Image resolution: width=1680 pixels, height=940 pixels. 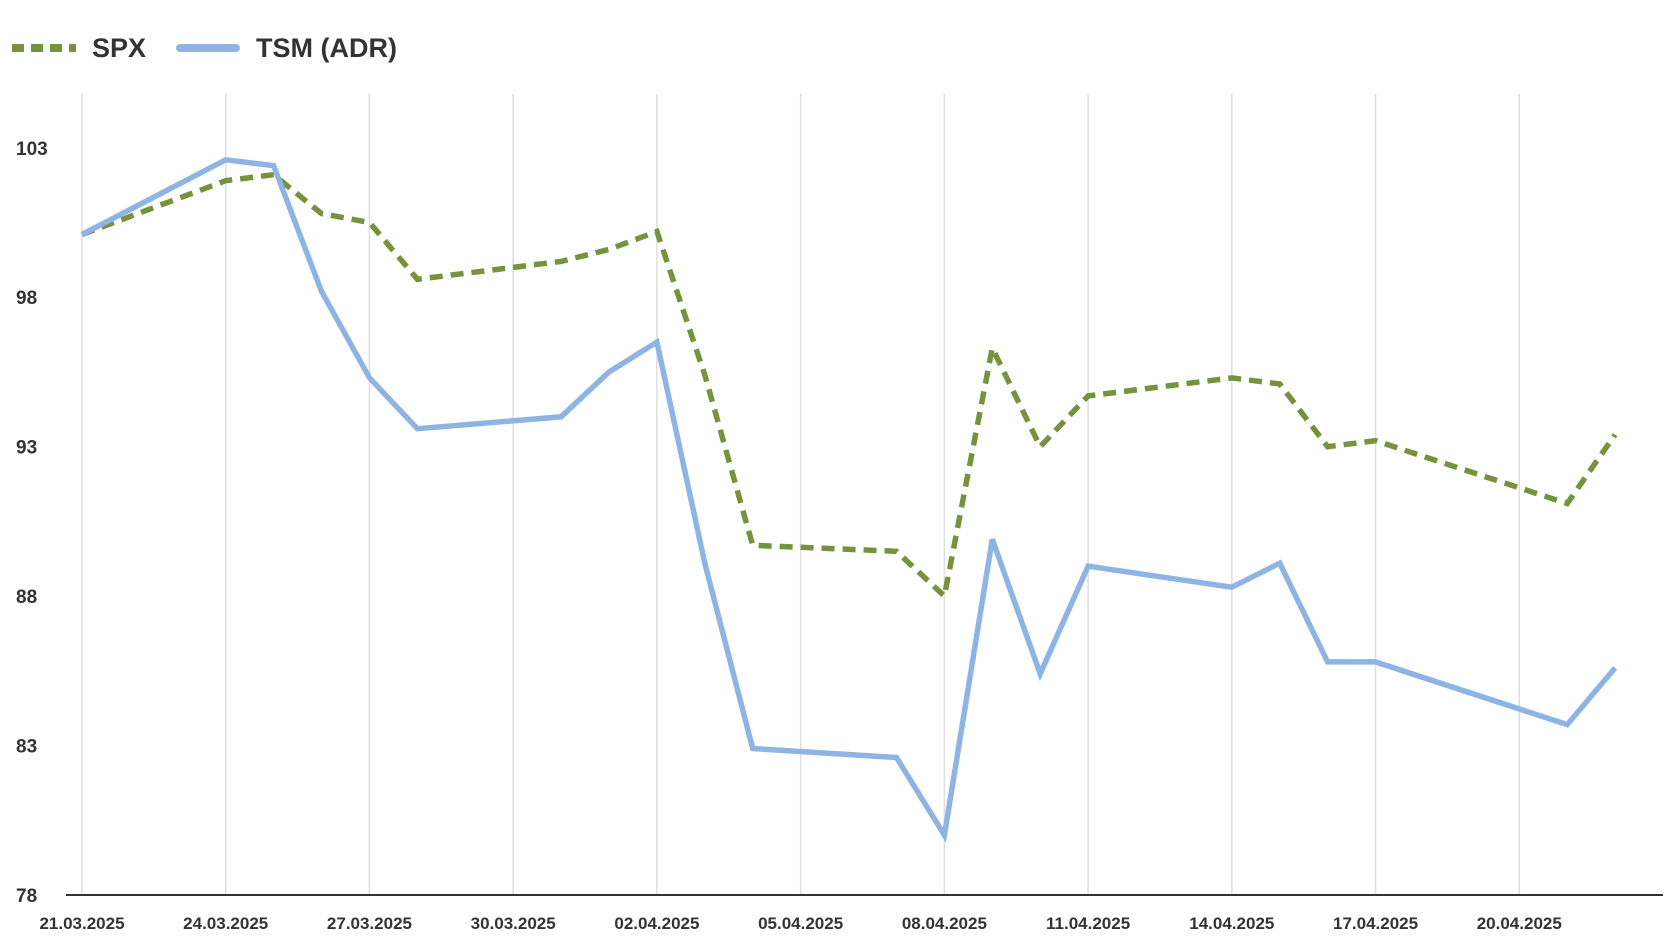 I want to click on x-tick-label: 20.04.2025, so click(x=1519, y=923).